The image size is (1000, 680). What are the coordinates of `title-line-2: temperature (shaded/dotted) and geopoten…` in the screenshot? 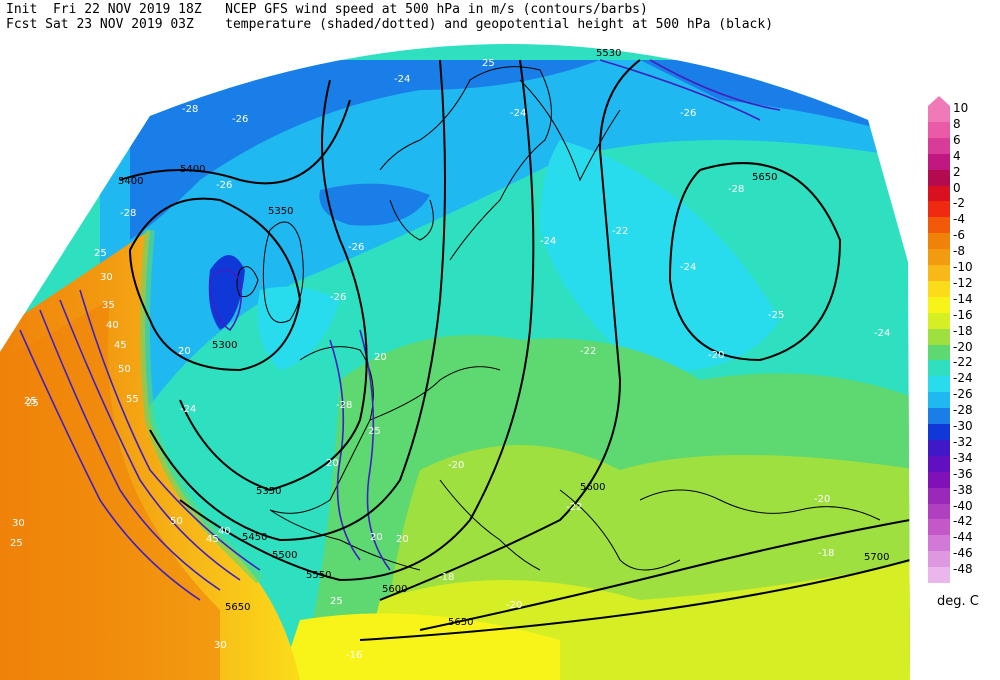 It's located at (499, 24).